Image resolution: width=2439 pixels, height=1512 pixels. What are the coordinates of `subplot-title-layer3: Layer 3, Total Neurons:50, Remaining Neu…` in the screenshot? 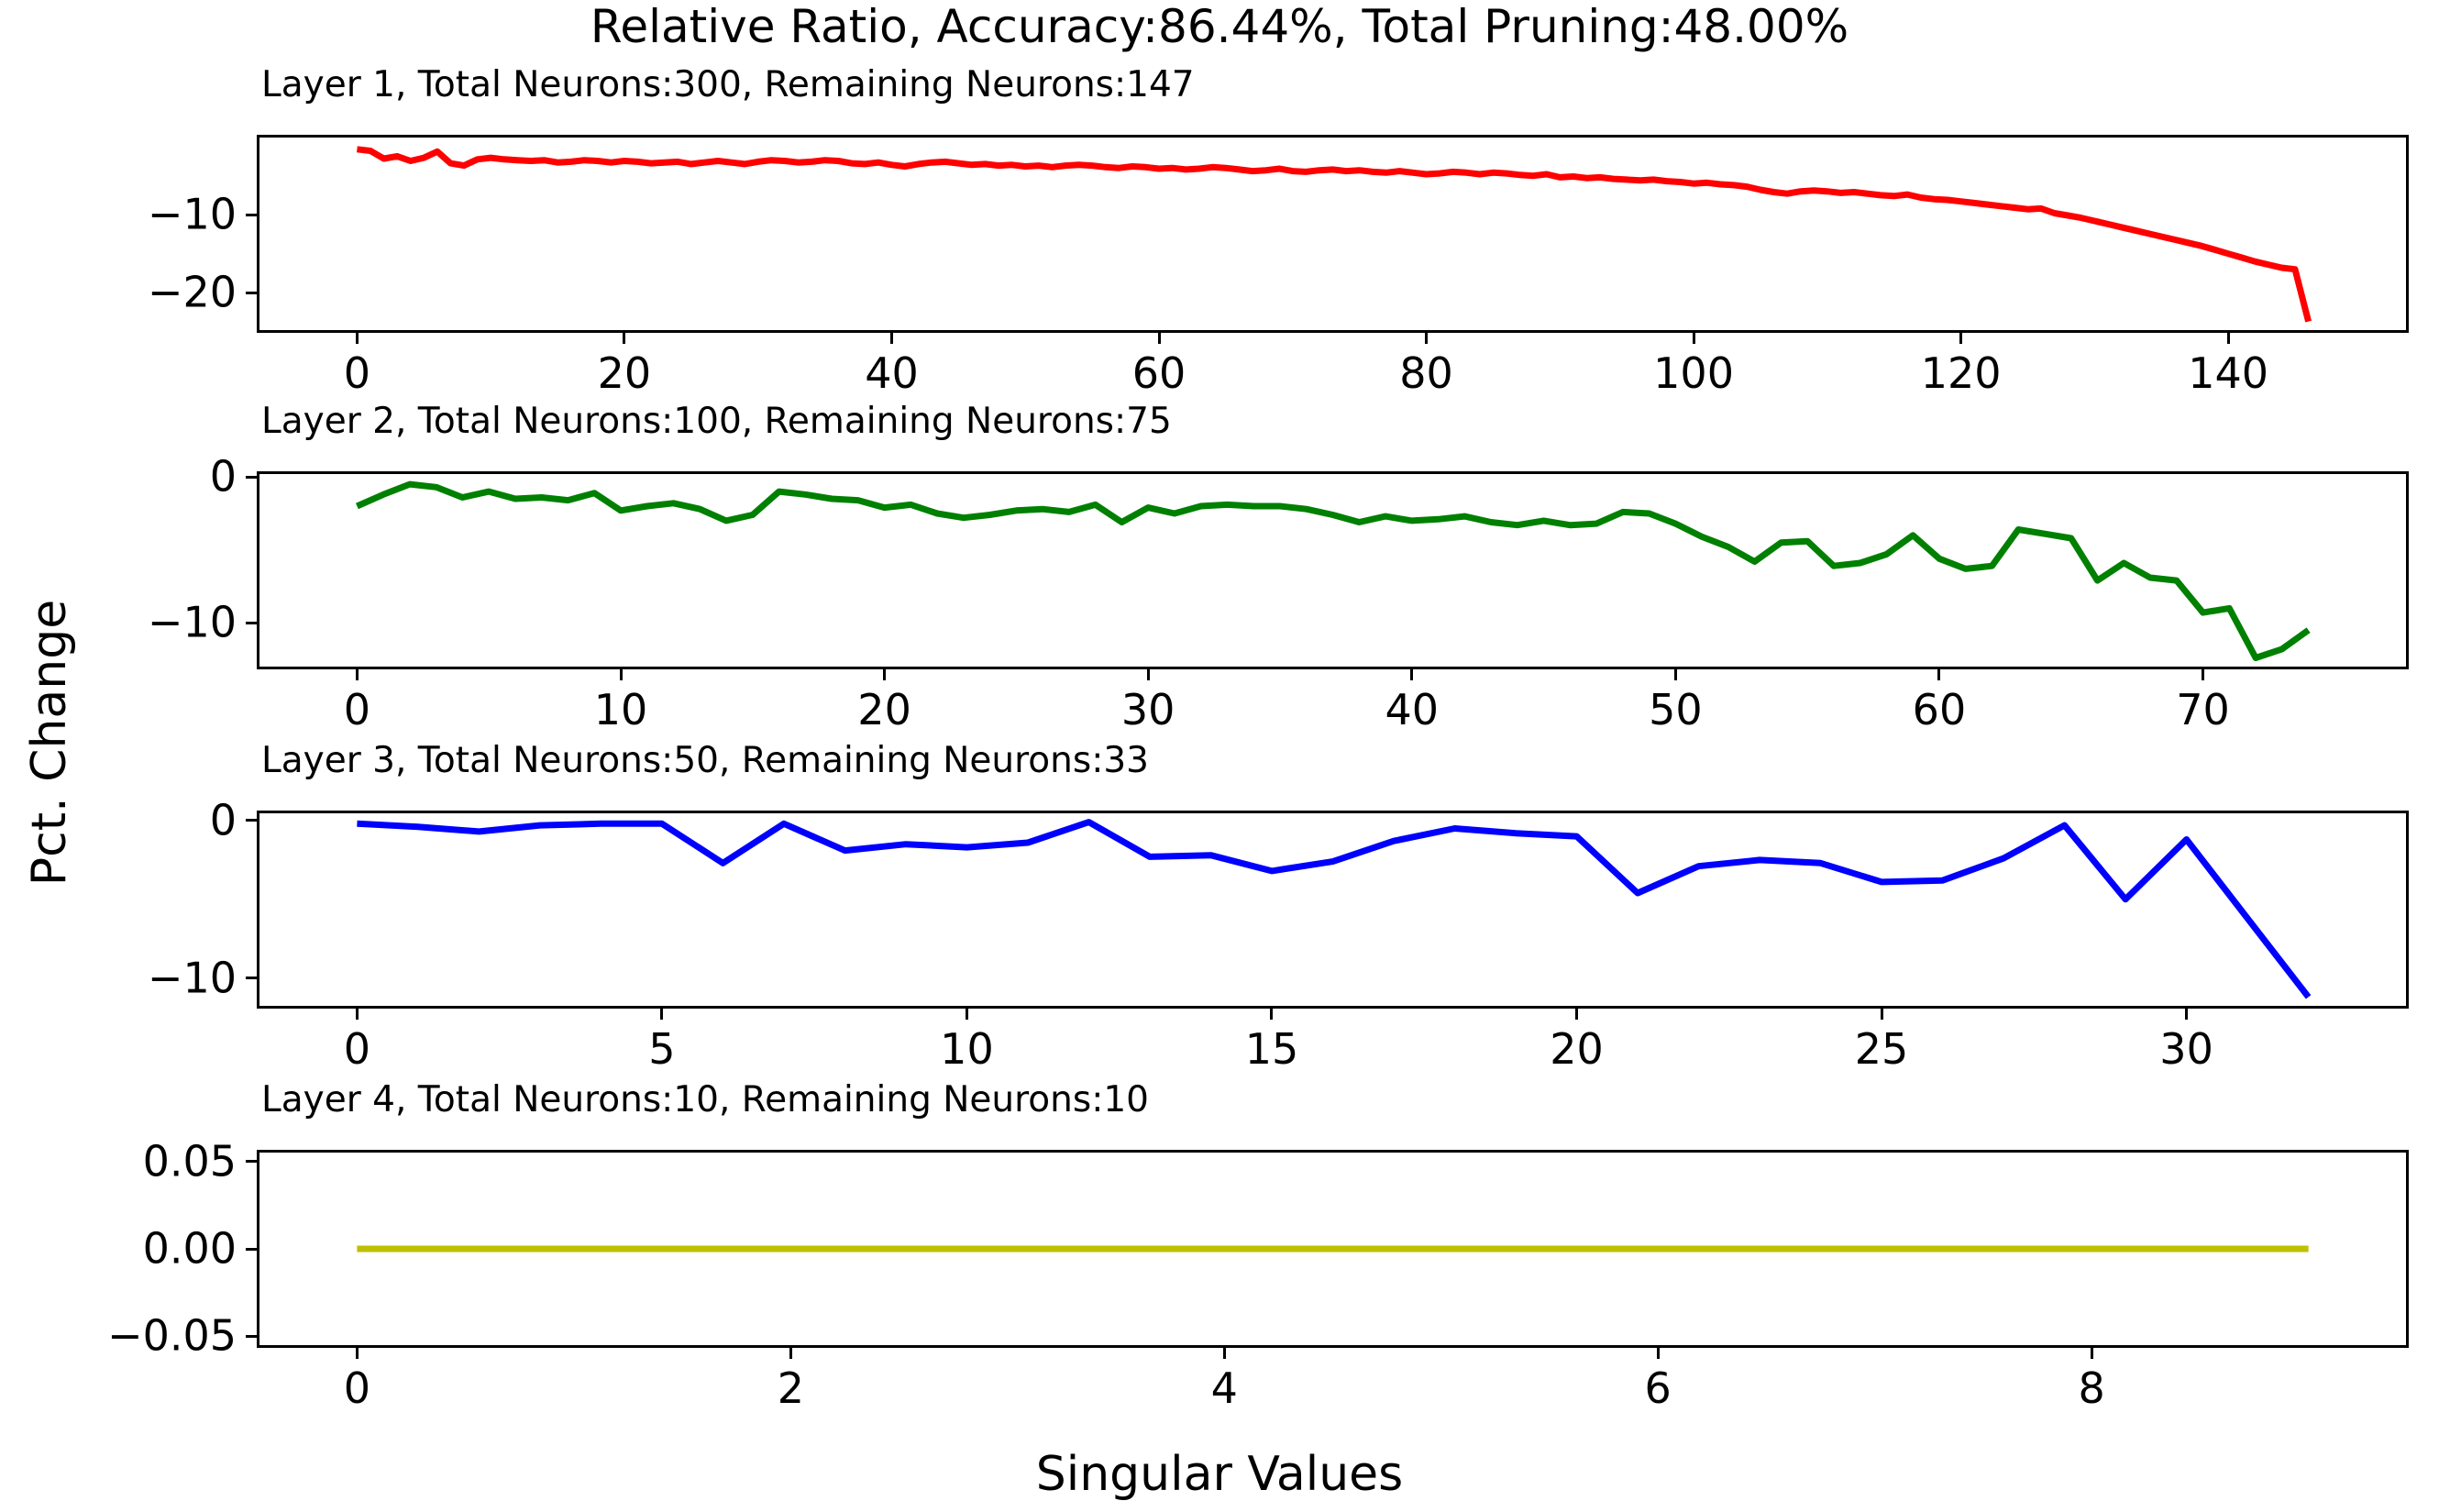 It's located at (705, 760).